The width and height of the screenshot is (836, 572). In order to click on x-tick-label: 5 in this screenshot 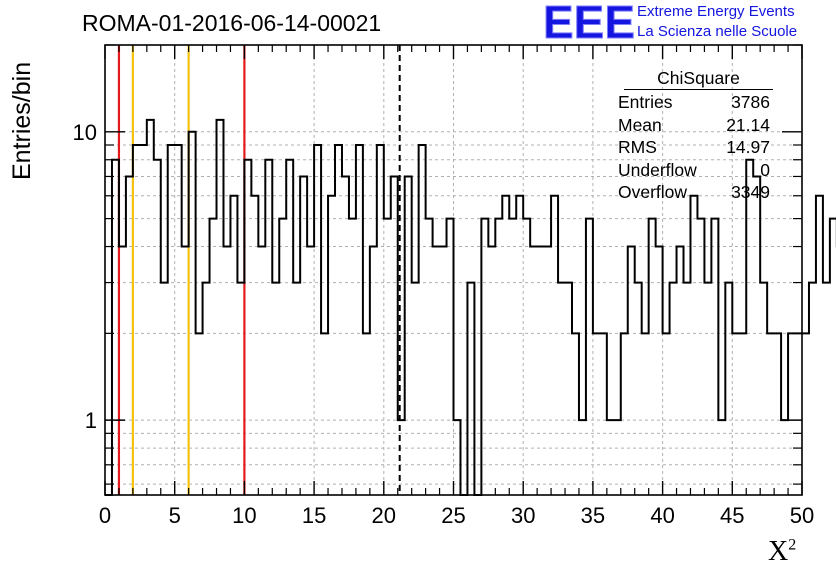, I will do `click(175, 515)`.